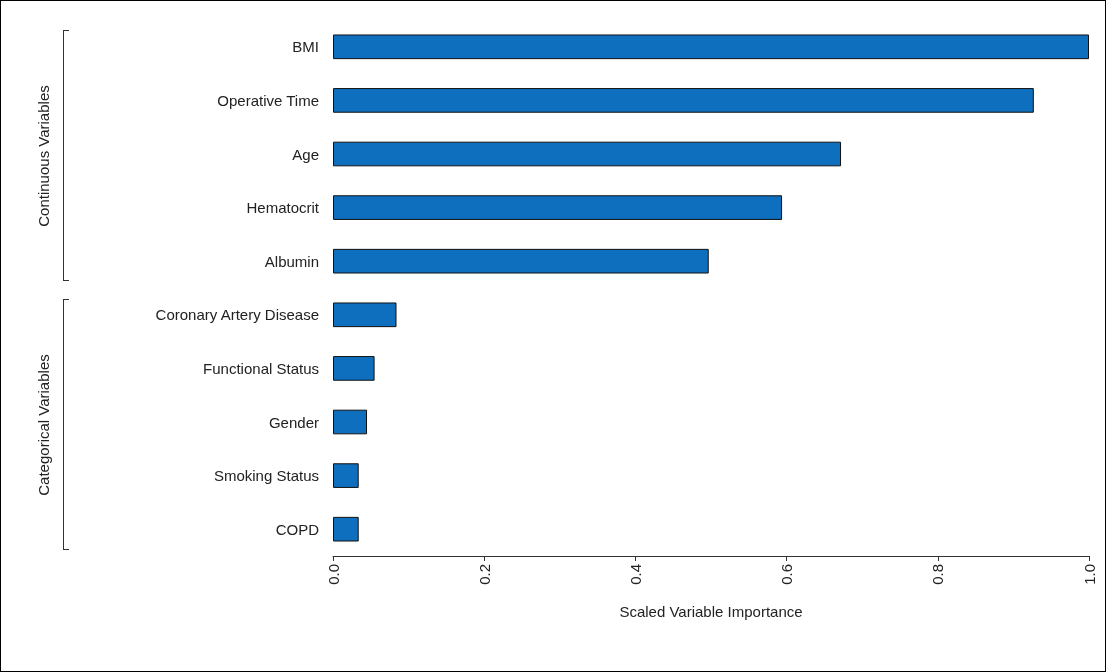  What do you see at coordinates (261, 368) in the screenshot?
I see `y-tick-label: Functional Status` at bounding box center [261, 368].